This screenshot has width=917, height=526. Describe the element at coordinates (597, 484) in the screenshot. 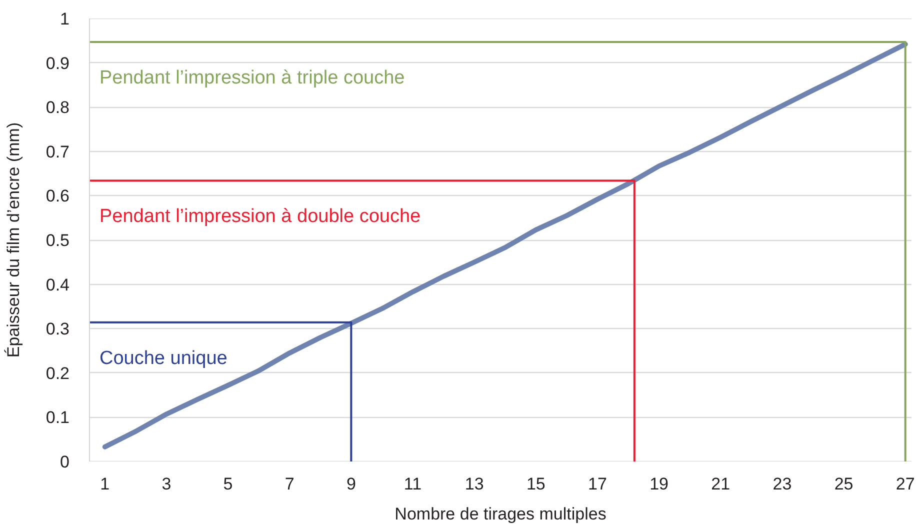

I see `x-tick-label: 17` at that location.